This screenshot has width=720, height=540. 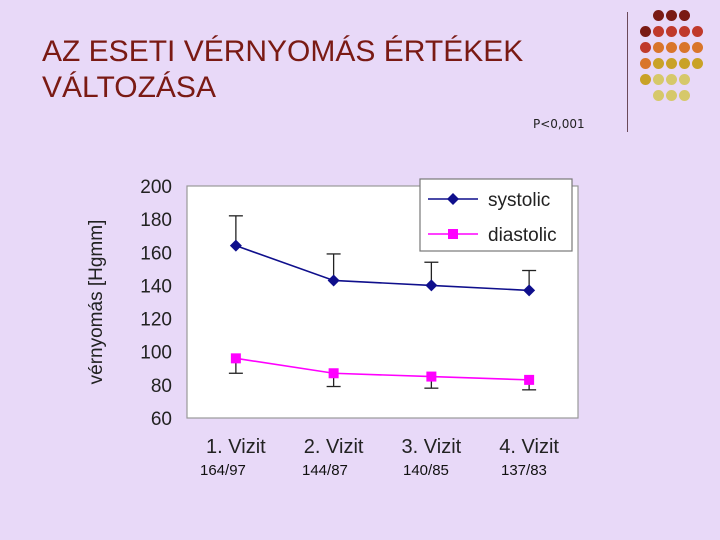 What do you see at coordinates (522, 235) in the screenshot?
I see `legend-label-diastolic: diastolic` at bounding box center [522, 235].